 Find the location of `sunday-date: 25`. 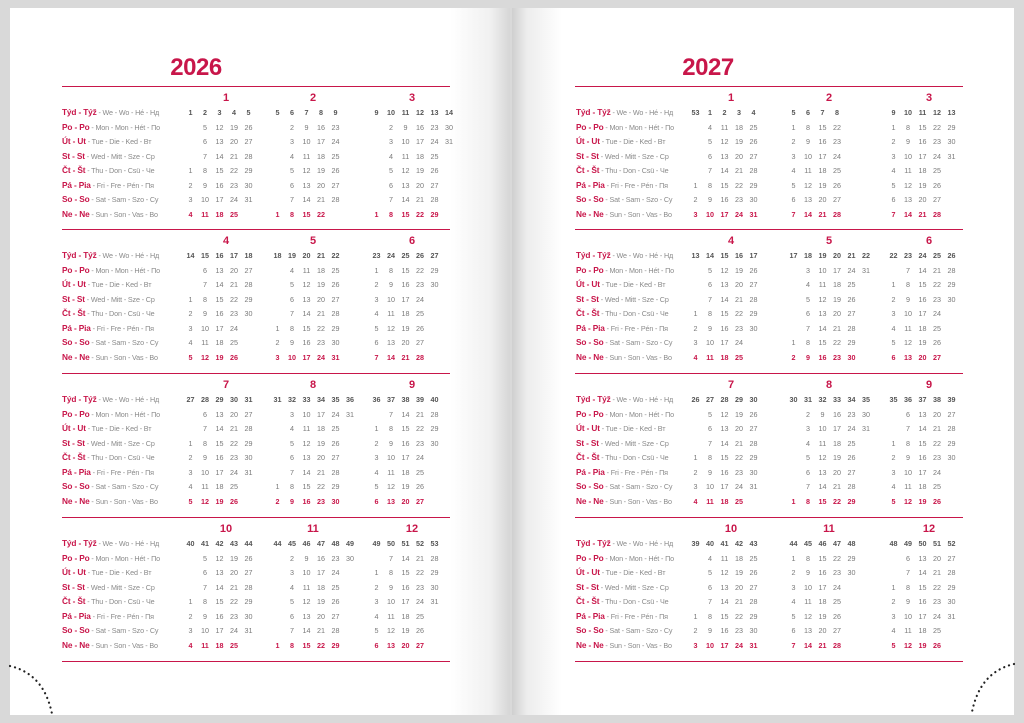

sunday-date: 25 is located at coordinates (234, 214).